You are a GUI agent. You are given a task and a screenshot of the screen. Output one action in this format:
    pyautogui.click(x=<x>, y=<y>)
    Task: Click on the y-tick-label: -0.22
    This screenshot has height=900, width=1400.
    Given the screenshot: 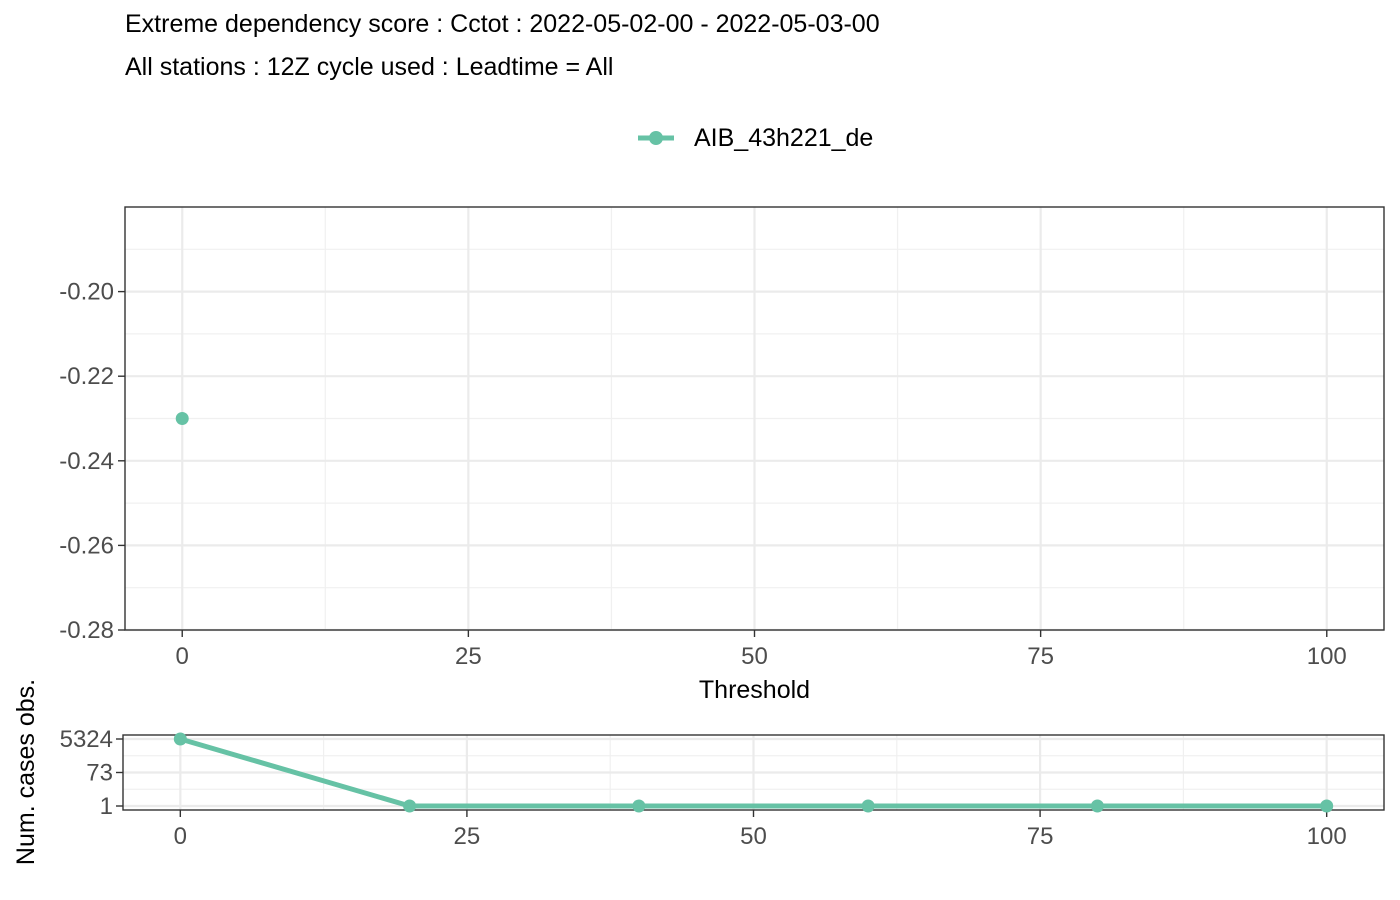 What is the action you would take?
    pyautogui.click(x=86, y=376)
    